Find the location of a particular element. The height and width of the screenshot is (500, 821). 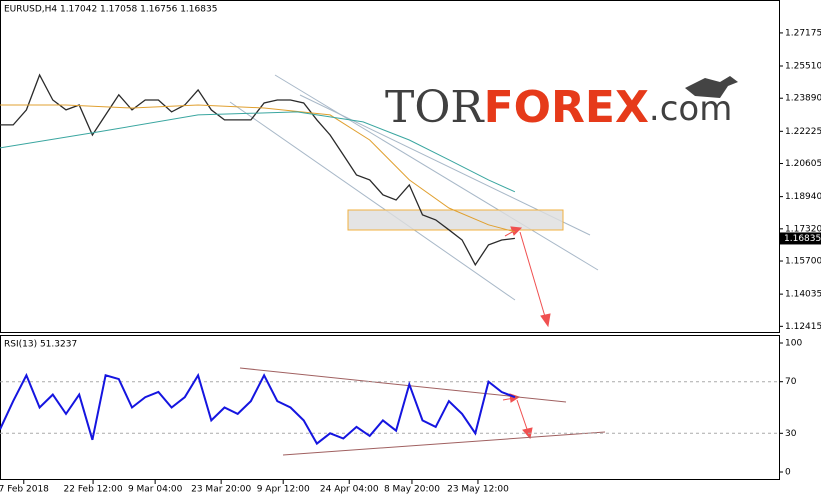

logo-part: FOREX is located at coordinates (566, 107).